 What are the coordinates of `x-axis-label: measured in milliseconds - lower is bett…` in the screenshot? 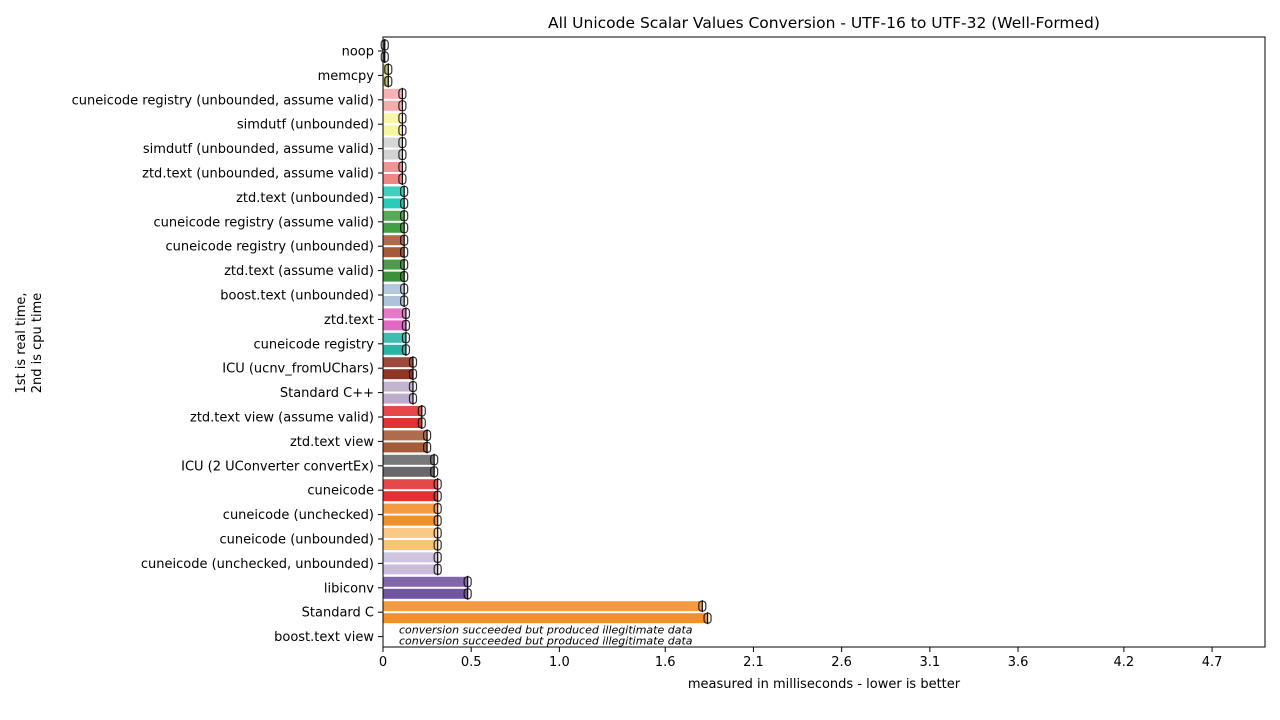 It's located at (824, 684).